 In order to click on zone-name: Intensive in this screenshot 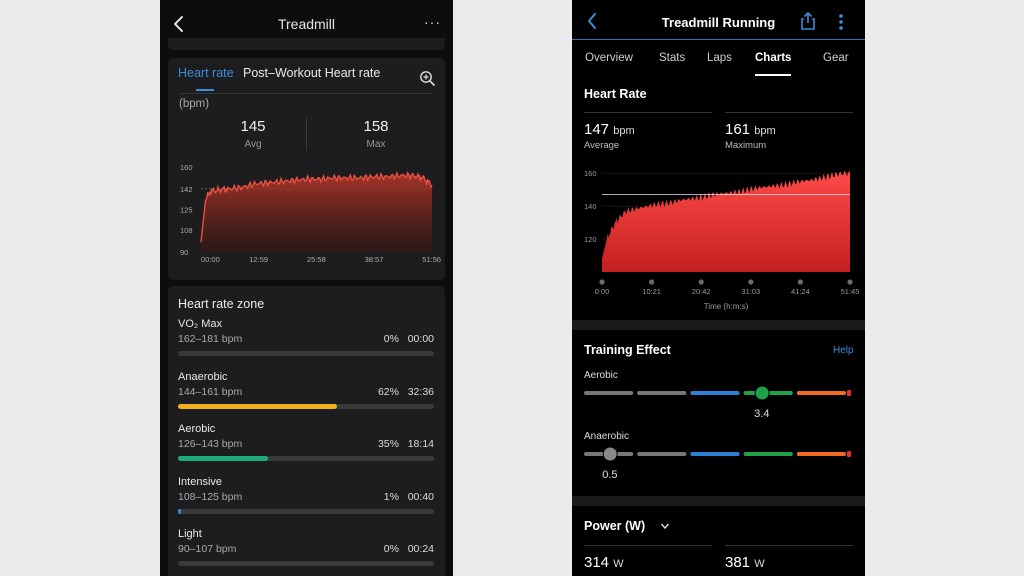, I will do `click(200, 481)`.